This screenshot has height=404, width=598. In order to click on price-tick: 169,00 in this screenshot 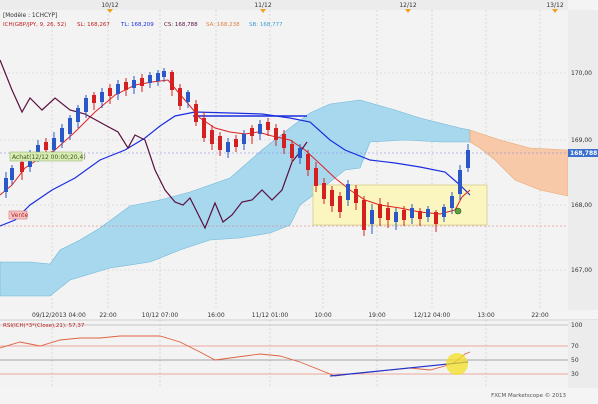, I will do `click(581, 140)`.